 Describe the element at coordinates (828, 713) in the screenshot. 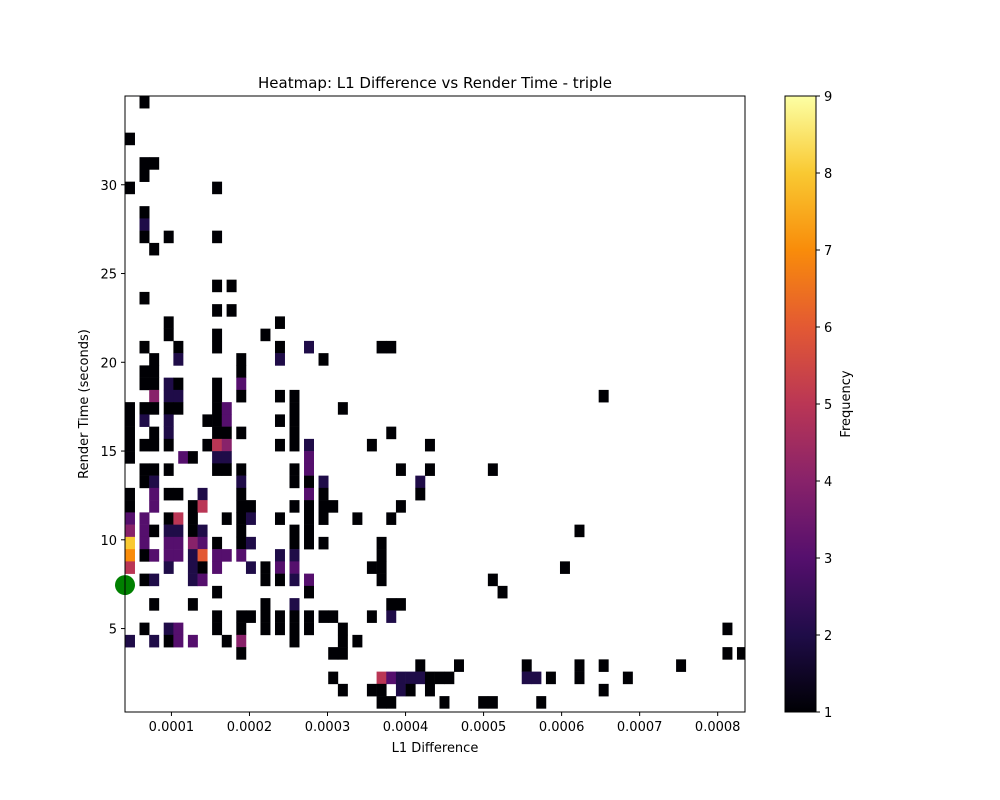

I see `colorbar-tick-label: 1` at that location.